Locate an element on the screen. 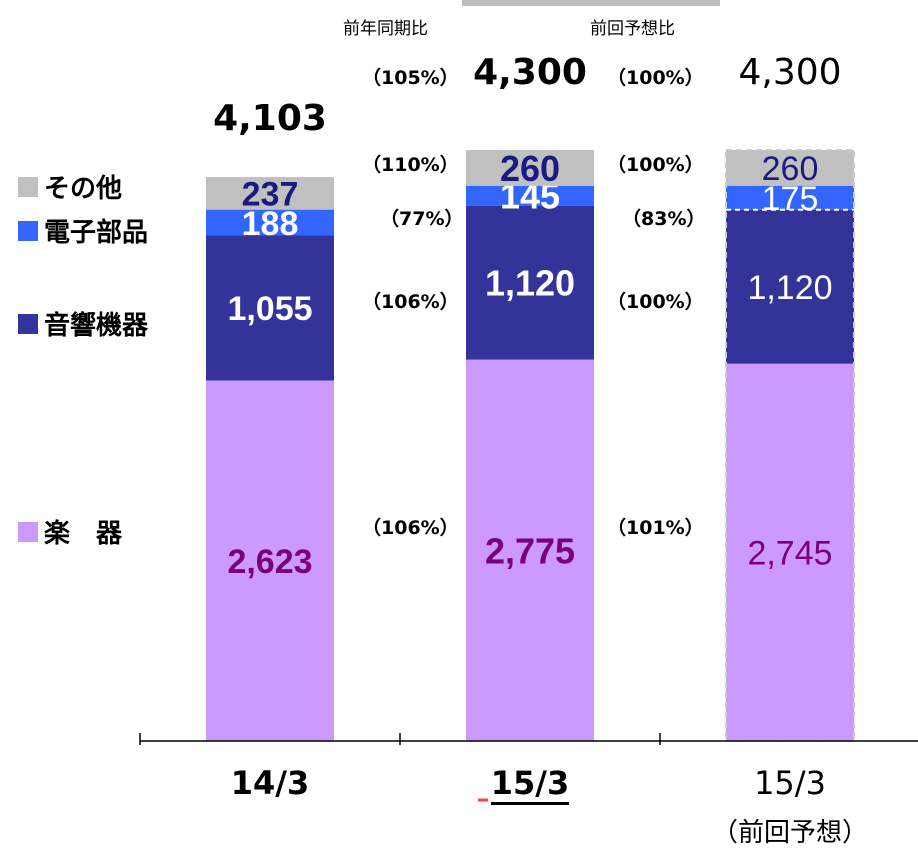 This screenshot has width=918, height=849. legend-label-audio: 音響機器 is located at coordinates (96, 326).